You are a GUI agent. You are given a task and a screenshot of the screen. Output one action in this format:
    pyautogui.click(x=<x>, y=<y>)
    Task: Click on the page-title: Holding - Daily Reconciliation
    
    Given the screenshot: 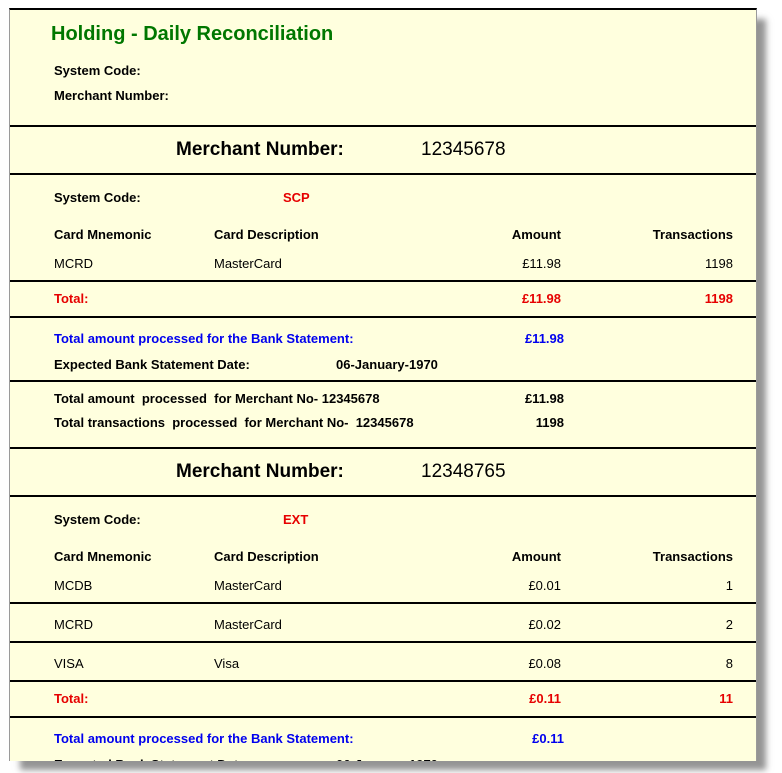 What is the action you would take?
    pyautogui.click(x=192, y=34)
    